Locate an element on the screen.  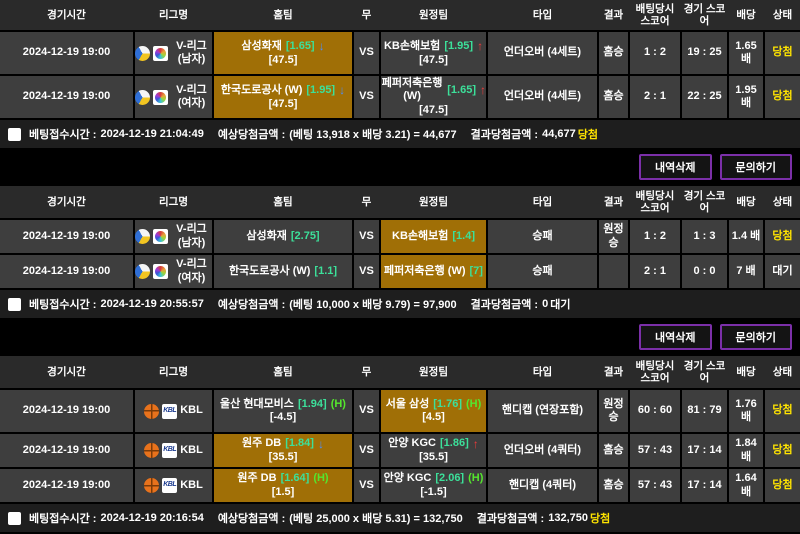
status-badge: 대기 is located at coordinates (782, 271).